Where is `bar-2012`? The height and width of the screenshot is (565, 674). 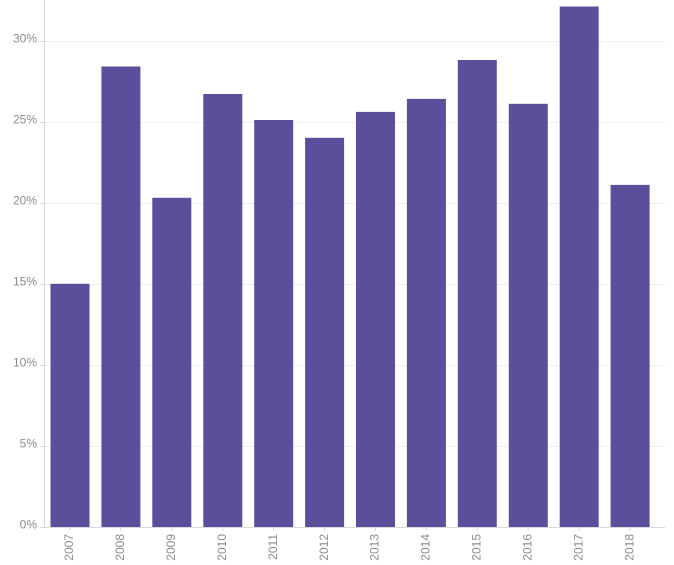 bar-2012 is located at coordinates (325, 332).